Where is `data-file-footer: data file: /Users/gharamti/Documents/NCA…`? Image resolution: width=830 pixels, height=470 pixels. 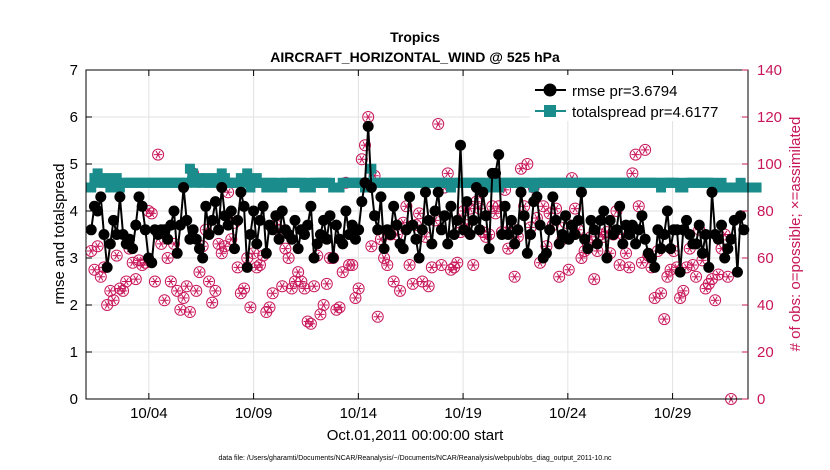
data-file-footer: data file: /Users/gharamti/Documents/NCA… is located at coordinates (415, 458).